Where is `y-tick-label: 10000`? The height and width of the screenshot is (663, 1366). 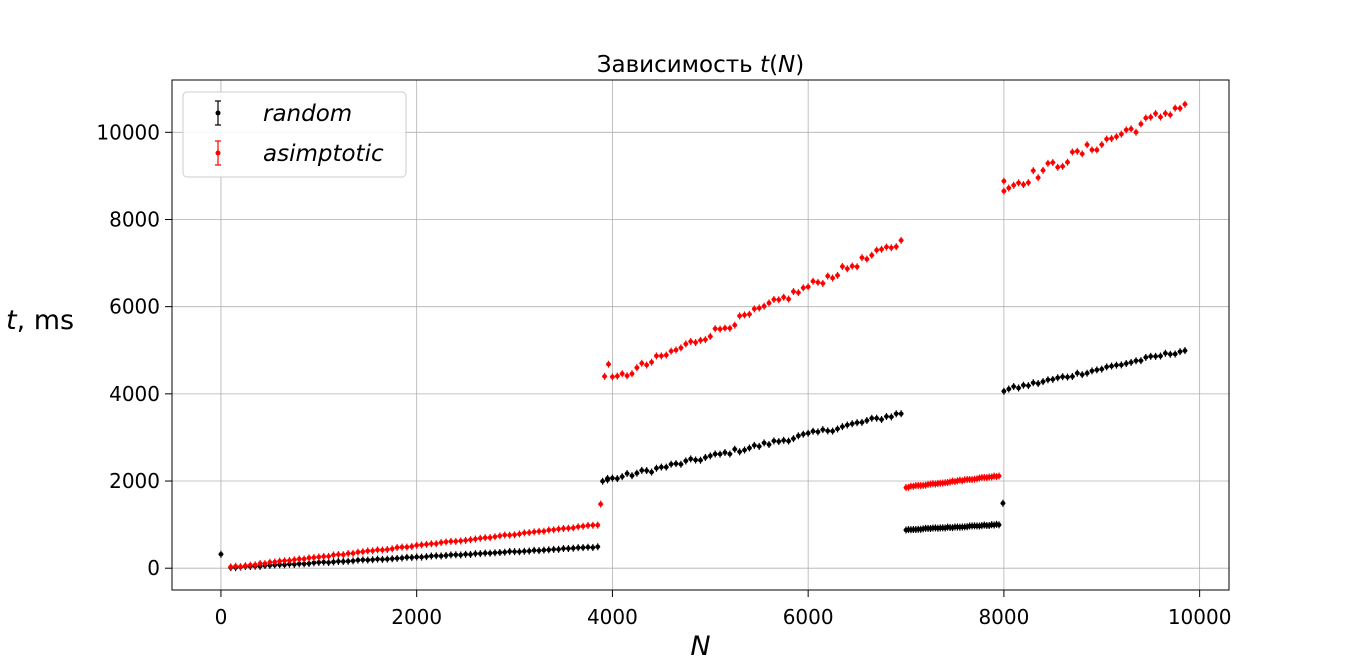 y-tick-label: 10000 is located at coordinates (128, 132).